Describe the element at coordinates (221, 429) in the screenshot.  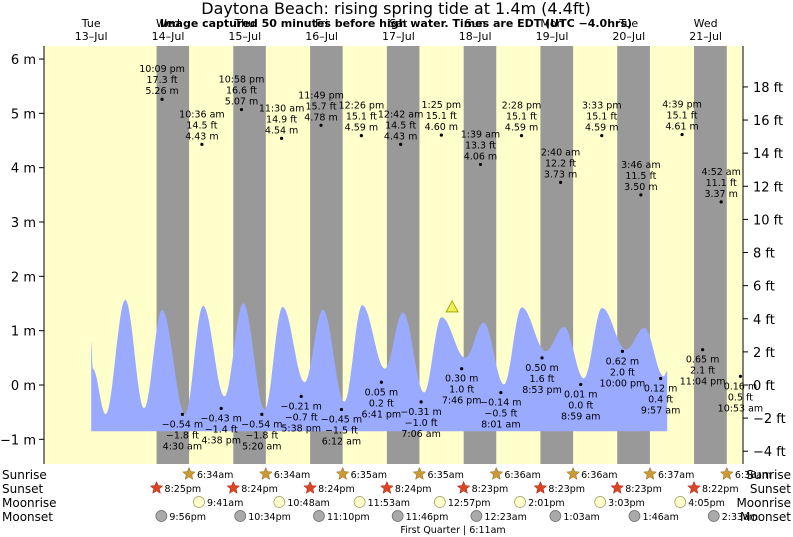
I see `low-tide-feet: −1.4 ft` at that location.